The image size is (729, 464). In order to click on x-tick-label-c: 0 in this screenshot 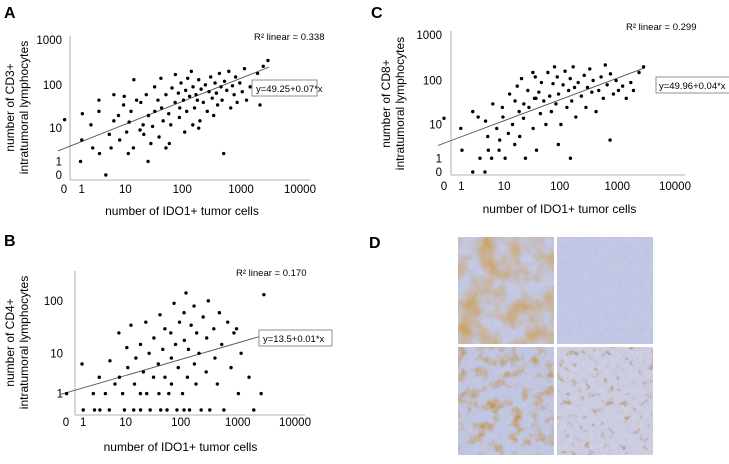, I will do `click(444, 187)`.